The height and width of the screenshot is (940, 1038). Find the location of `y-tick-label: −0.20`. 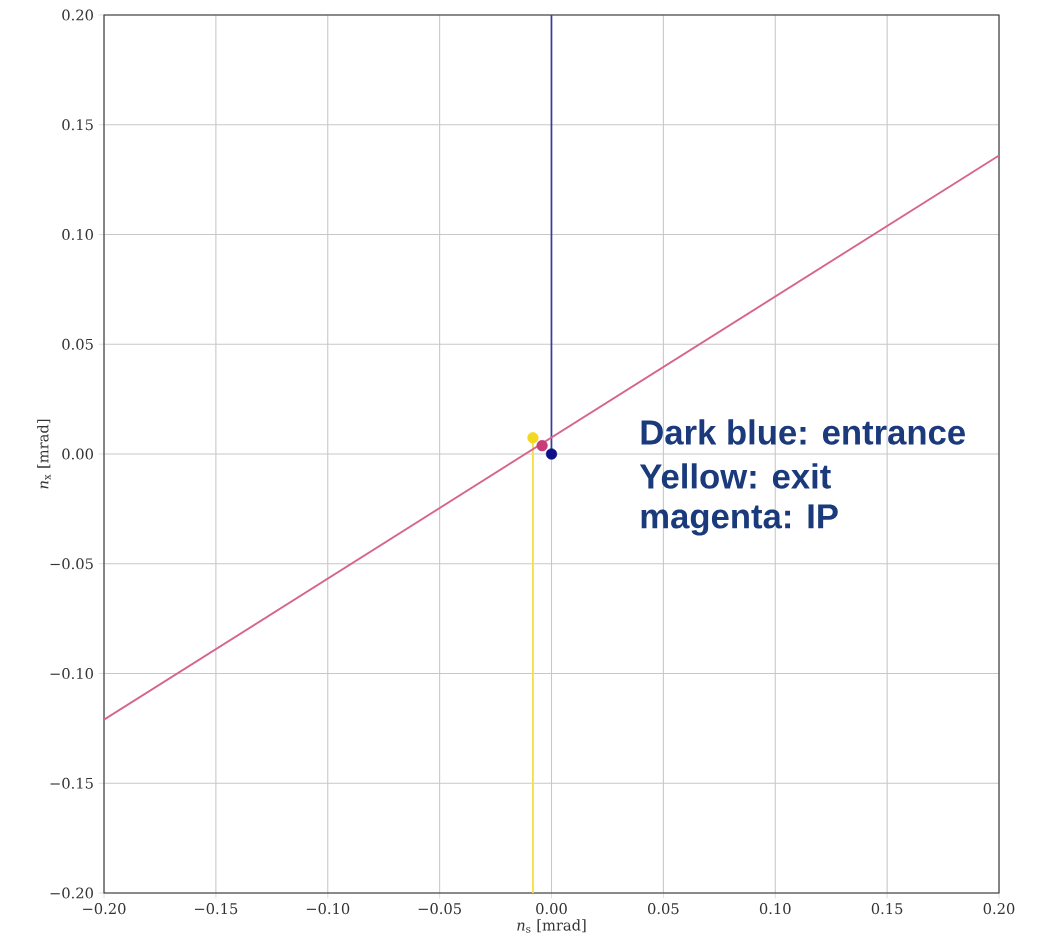

y-tick-label: −0.20 is located at coordinates (71, 893).